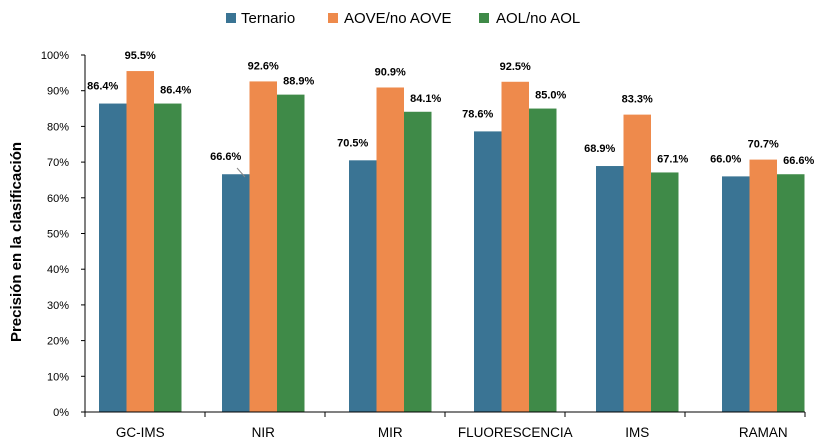  I want to click on legend-label-1: AOVE/no AOVE, so click(398, 18).